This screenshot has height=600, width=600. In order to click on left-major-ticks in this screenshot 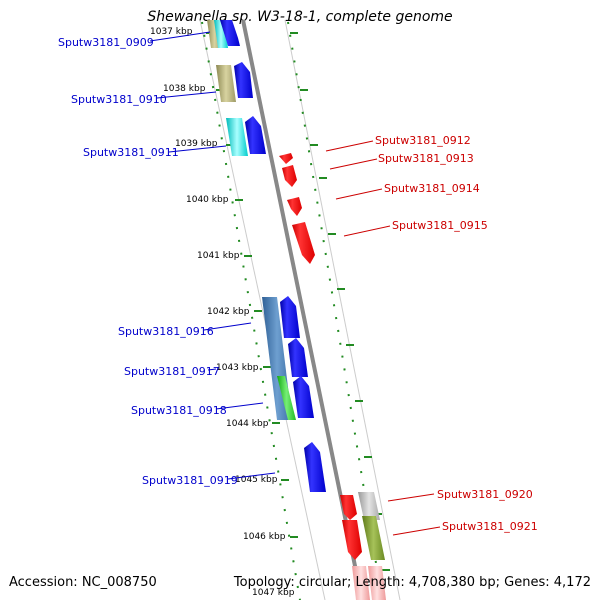, I will do `click(252, 285)`.